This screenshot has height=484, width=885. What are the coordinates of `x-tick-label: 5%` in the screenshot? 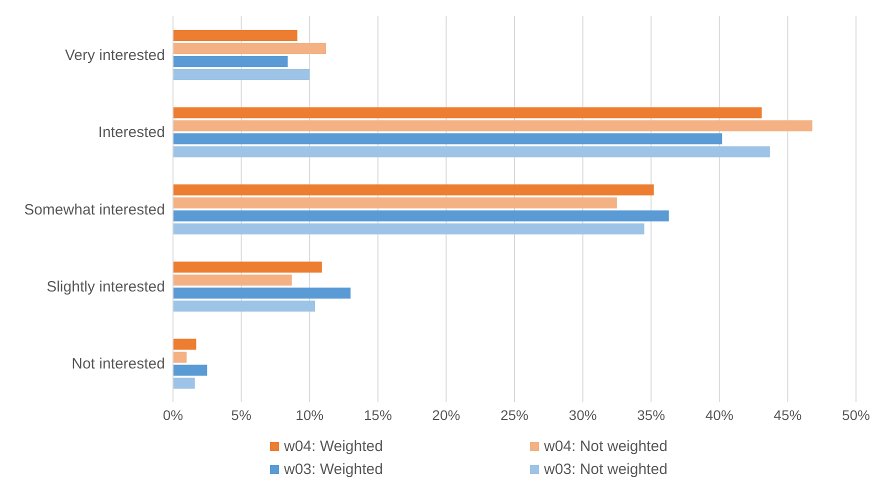 It's located at (241, 414).